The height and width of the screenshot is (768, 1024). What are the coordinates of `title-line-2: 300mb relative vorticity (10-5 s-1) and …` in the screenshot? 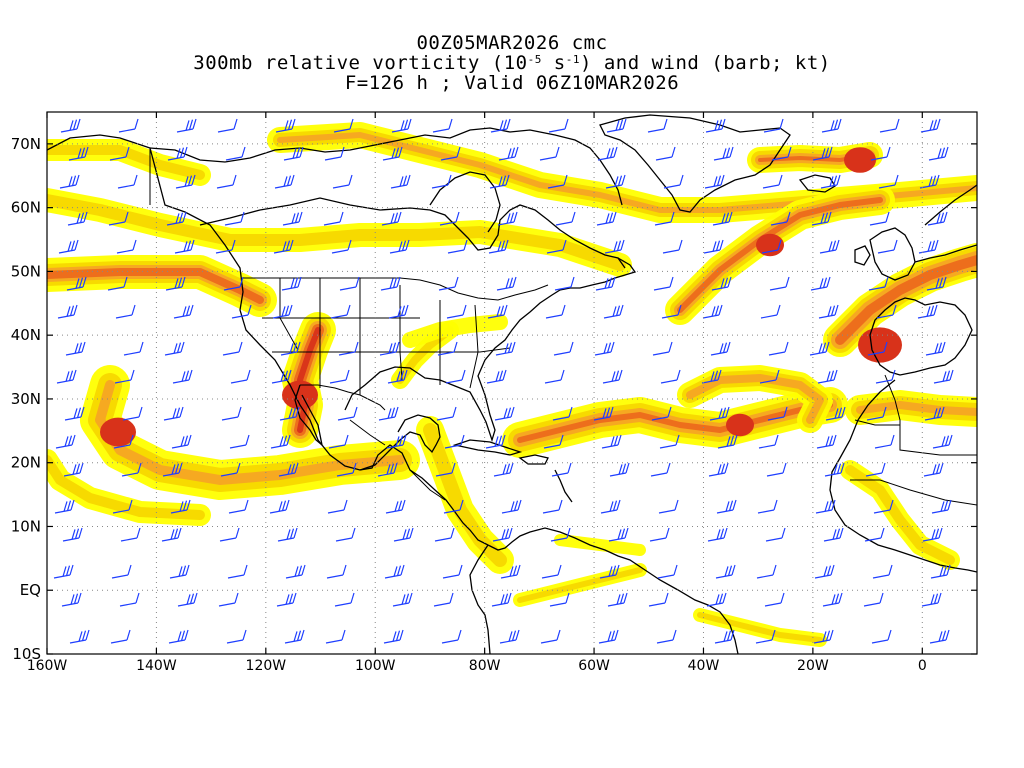 It's located at (512, 63).